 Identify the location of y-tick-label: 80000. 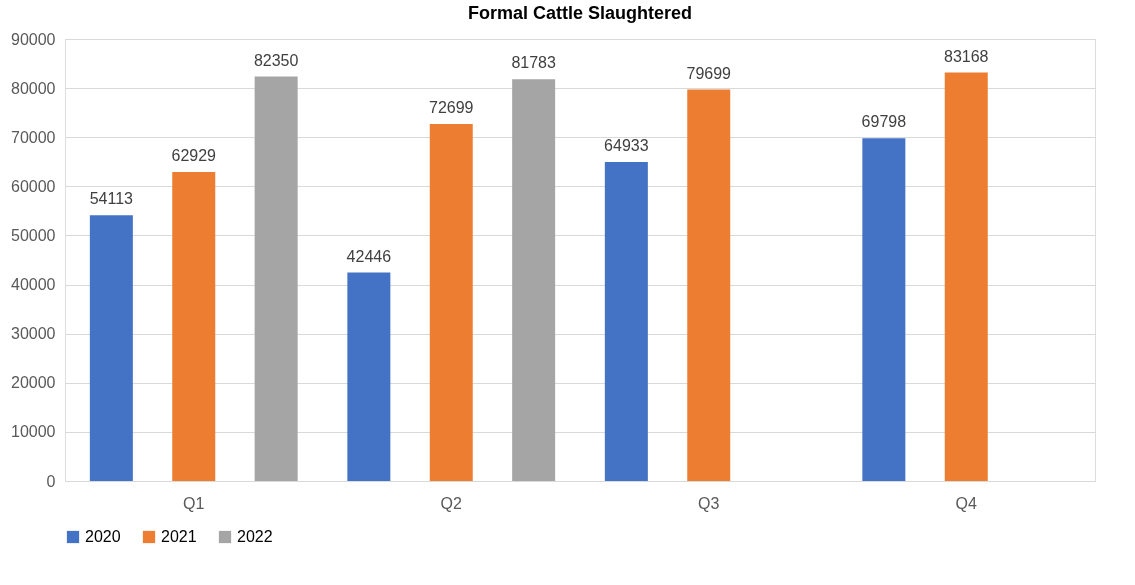
(33, 88).